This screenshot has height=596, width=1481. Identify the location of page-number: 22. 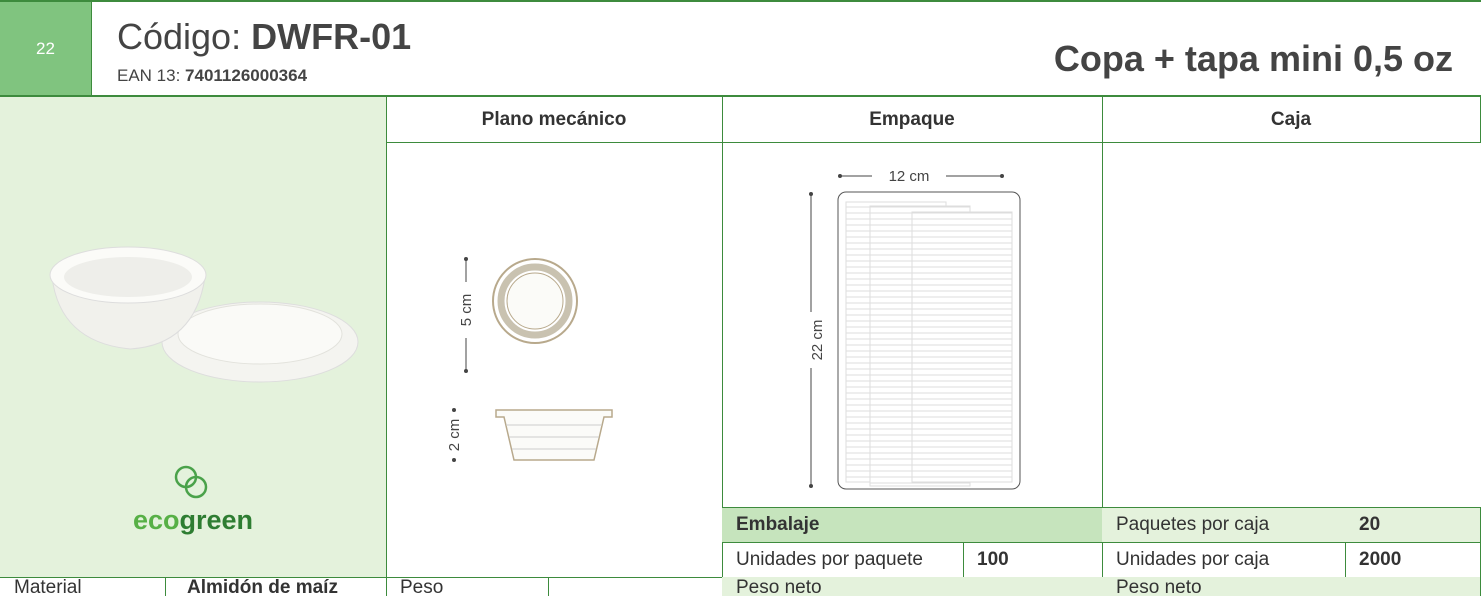
(46, 49).